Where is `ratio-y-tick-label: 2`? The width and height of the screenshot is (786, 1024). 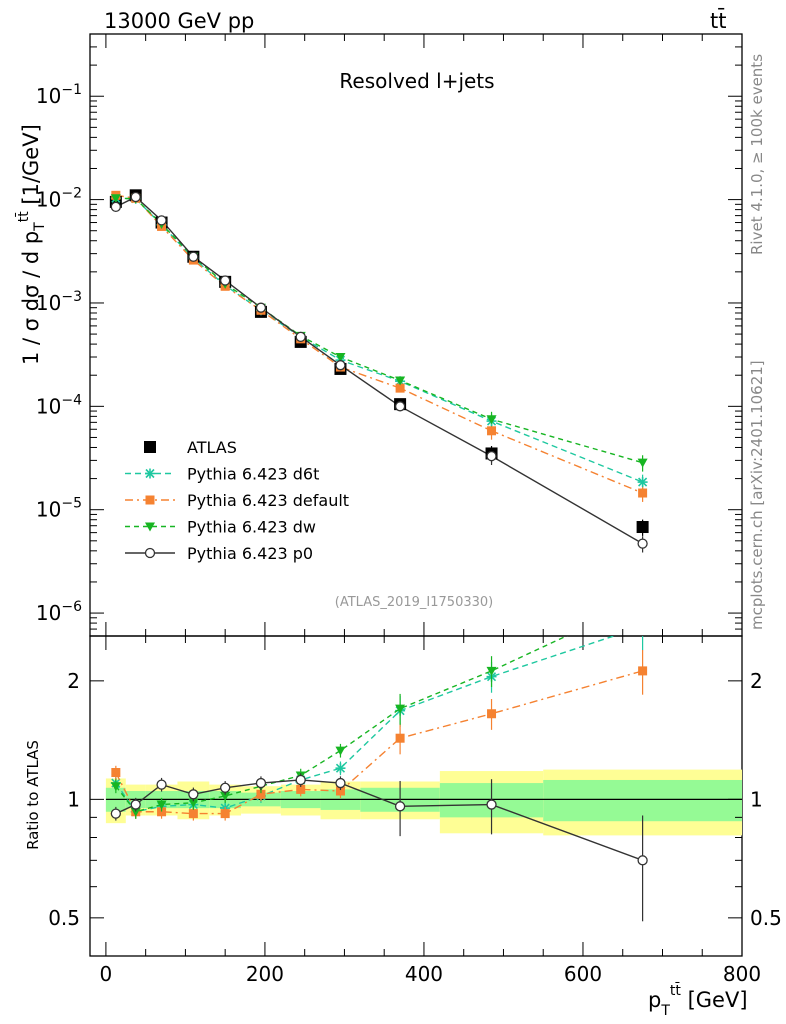 ratio-y-tick-label: 2 is located at coordinates (73, 681).